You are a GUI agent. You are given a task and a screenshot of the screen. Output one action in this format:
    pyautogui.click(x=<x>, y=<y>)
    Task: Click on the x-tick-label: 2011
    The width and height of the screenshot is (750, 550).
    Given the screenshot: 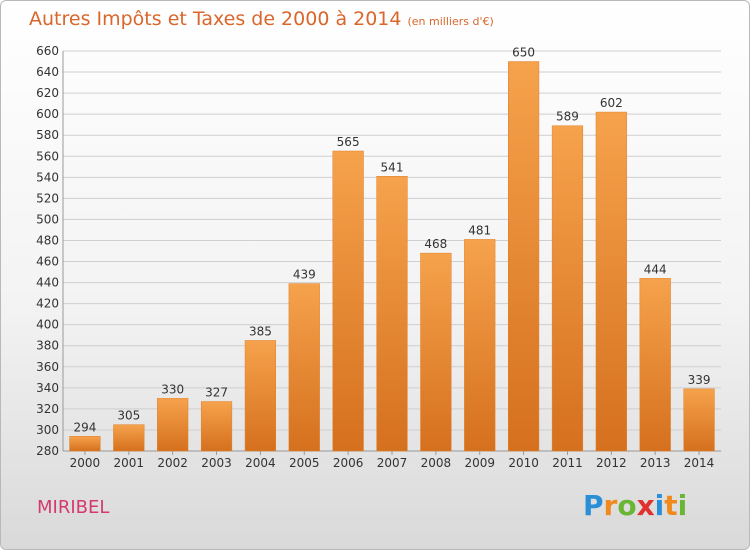 What is the action you would take?
    pyautogui.click(x=567, y=463)
    